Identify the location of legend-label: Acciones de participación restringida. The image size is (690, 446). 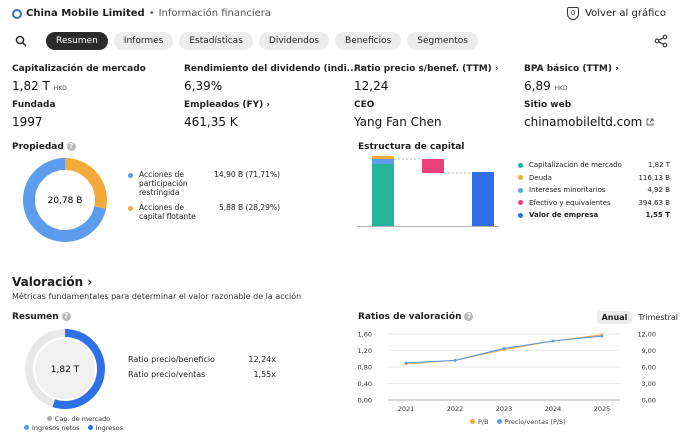
(163, 183).